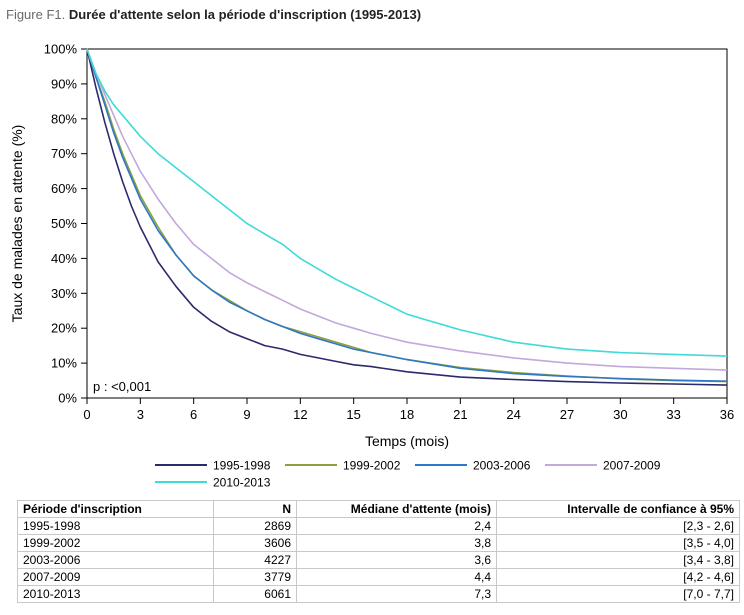  What do you see at coordinates (567, 414) in the screenshot?
I see `x-tick-label: 27` at bounding box center [567, 414].